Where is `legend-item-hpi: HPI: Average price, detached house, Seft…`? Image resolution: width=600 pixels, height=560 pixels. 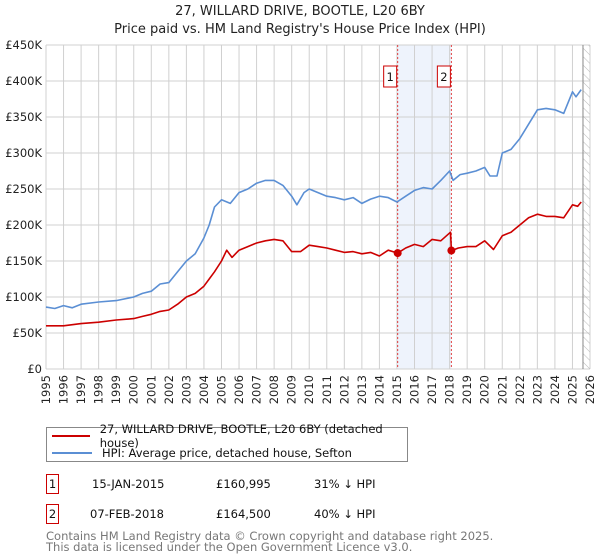
legend-item-hpi: HPI: Average price, detached house, Seft… is located at coordinates (202, 453).